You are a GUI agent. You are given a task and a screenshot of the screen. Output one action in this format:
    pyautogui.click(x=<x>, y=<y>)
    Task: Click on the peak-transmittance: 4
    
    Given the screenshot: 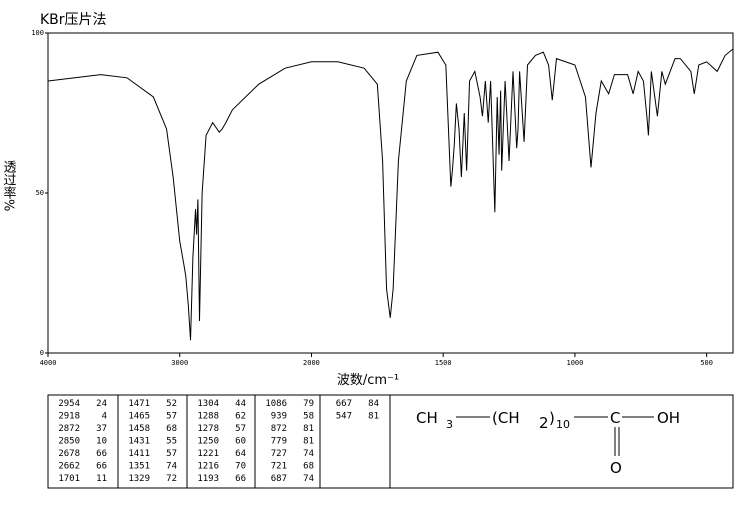 What is the action you would take?
    pyautogui.click(x=104, y=417)
    